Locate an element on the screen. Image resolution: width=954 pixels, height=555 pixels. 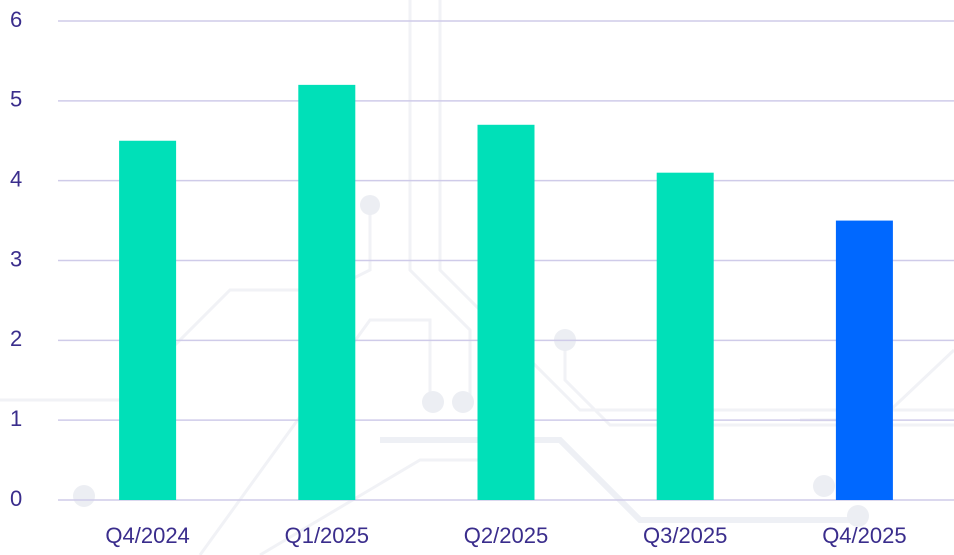
x-tick-label: Q2/2025 is located at coordinates (506, 535).